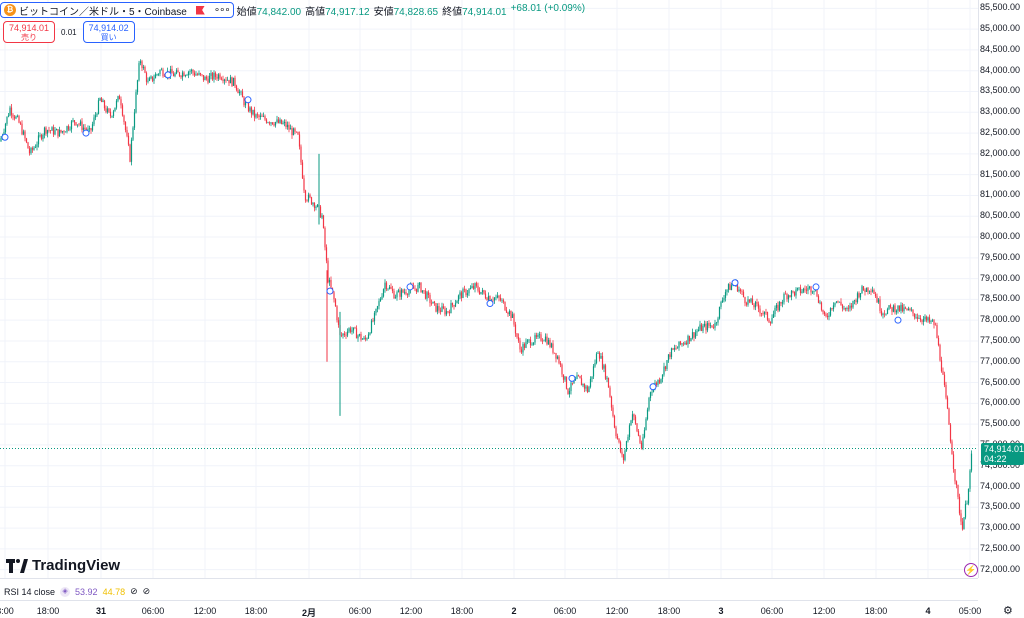 The image size is (1024, 618). What do you see at coordinates (489, 589) in the screenshot?
I see `rsi-pane: RSI 14 close ◈ 53.92 44.78 ⊘ ⊘` at bounding box center [489, 589].